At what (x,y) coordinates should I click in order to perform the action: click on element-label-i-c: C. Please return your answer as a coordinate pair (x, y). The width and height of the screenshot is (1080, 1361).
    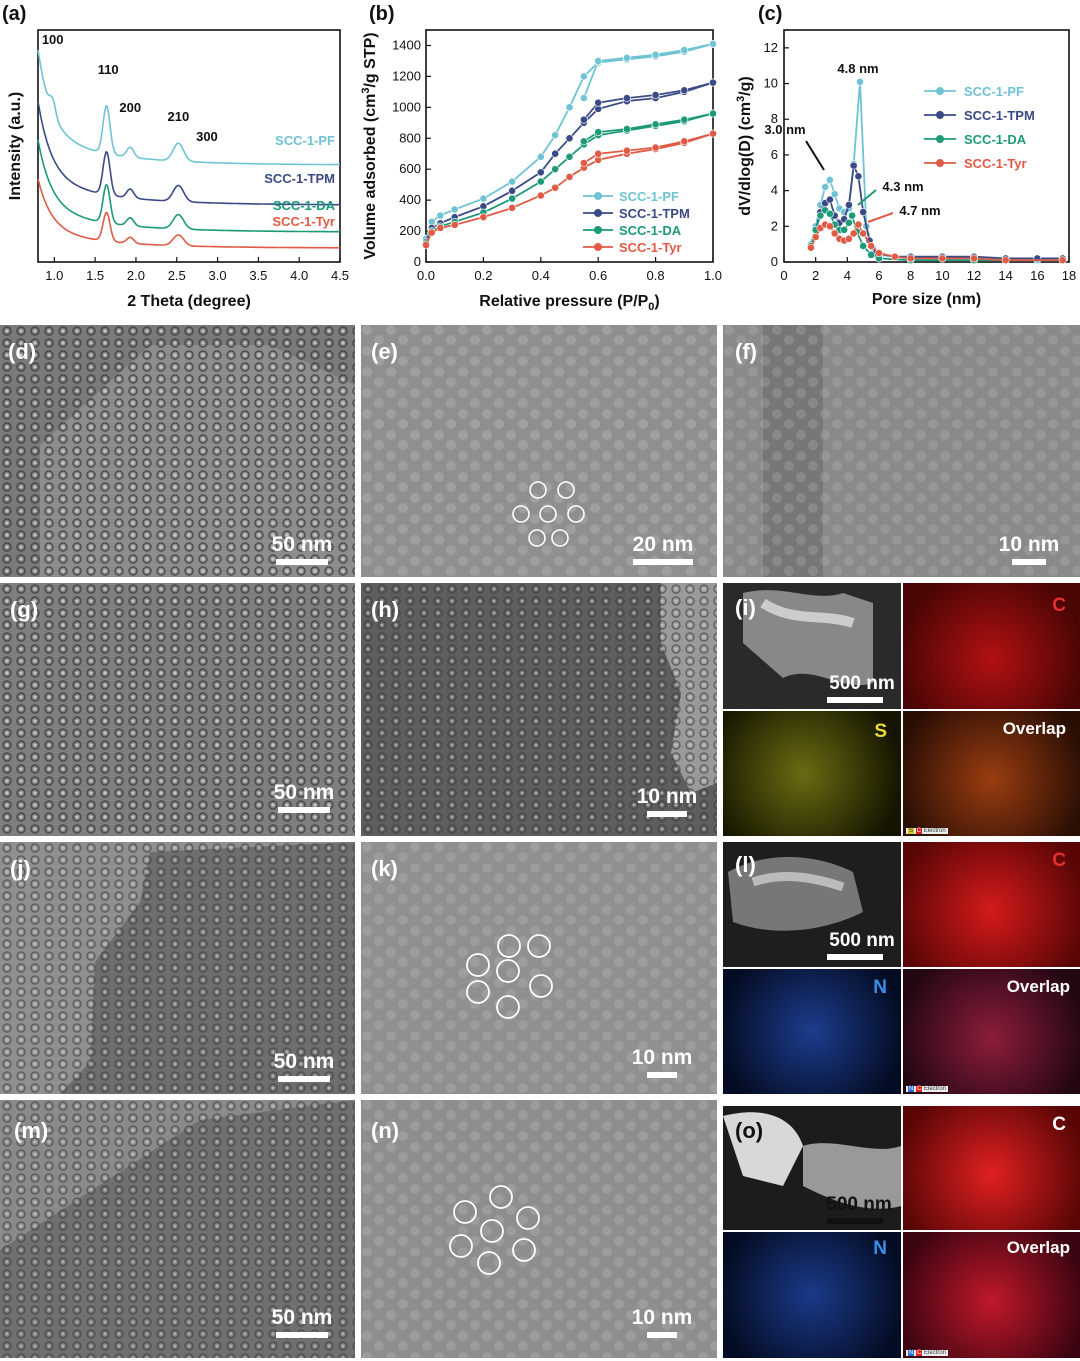
    Looking at the image, I should click on (1059, 605).